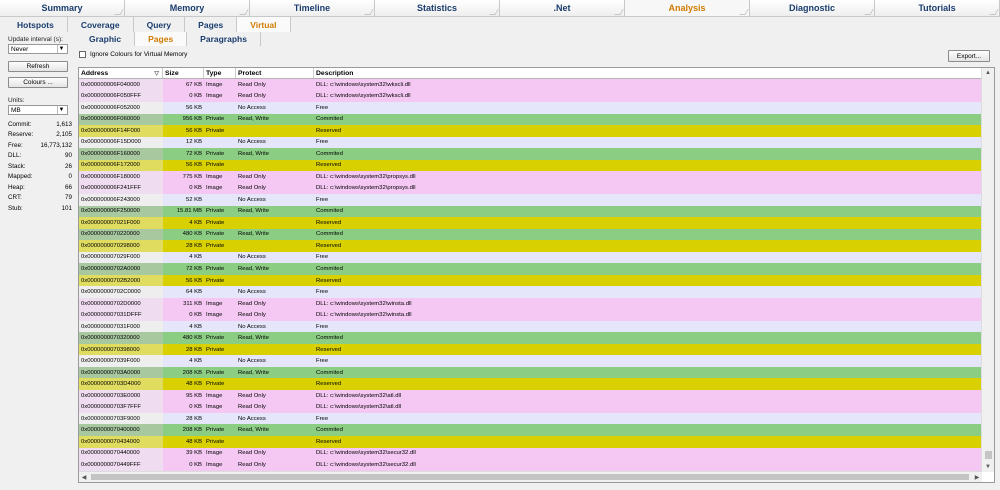  Describe the element at coordinates (988, 467) in the screenshot. I see `scroll-down-icon: ▼` at that location.